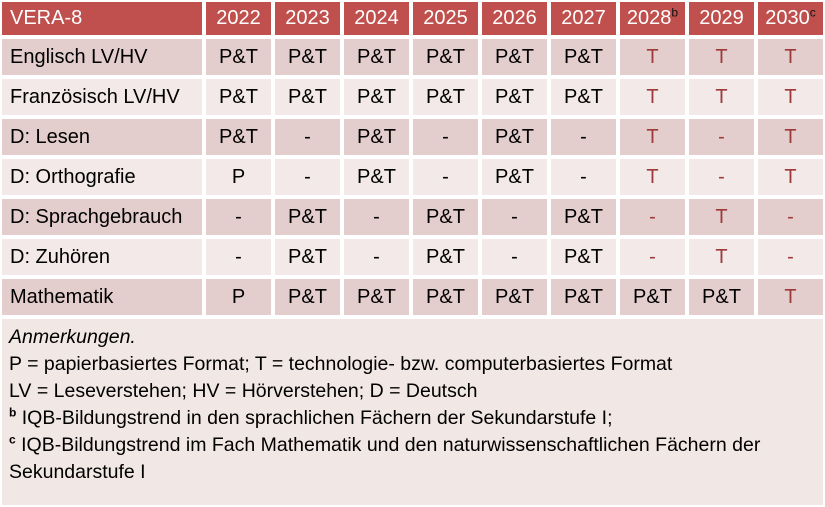 The height and width of the screenshot is (507, 825). I want to click on header-year-cell: 2024, so click(376, 18).